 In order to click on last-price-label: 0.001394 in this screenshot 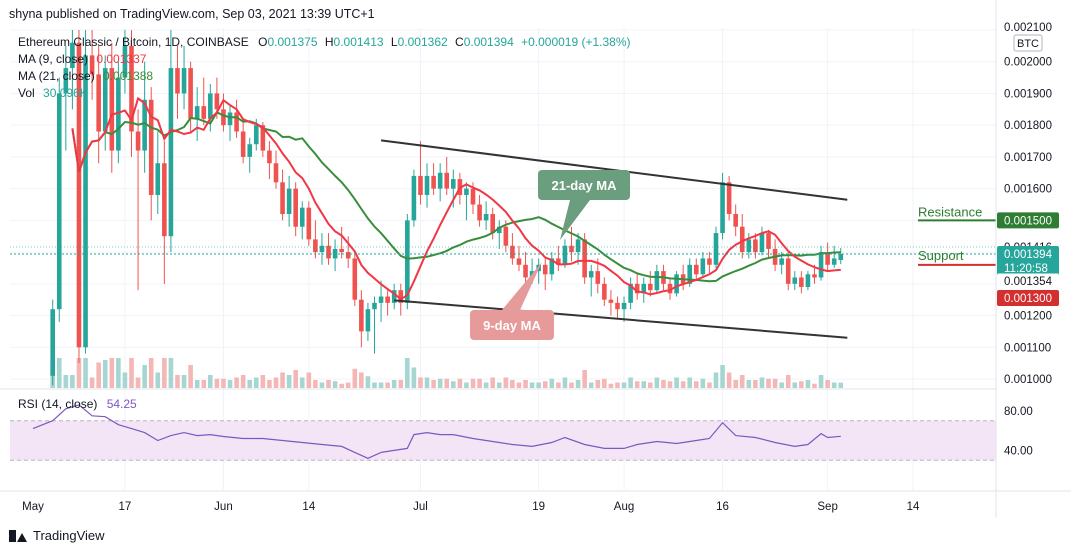, I will do `click(1028, 255)`.